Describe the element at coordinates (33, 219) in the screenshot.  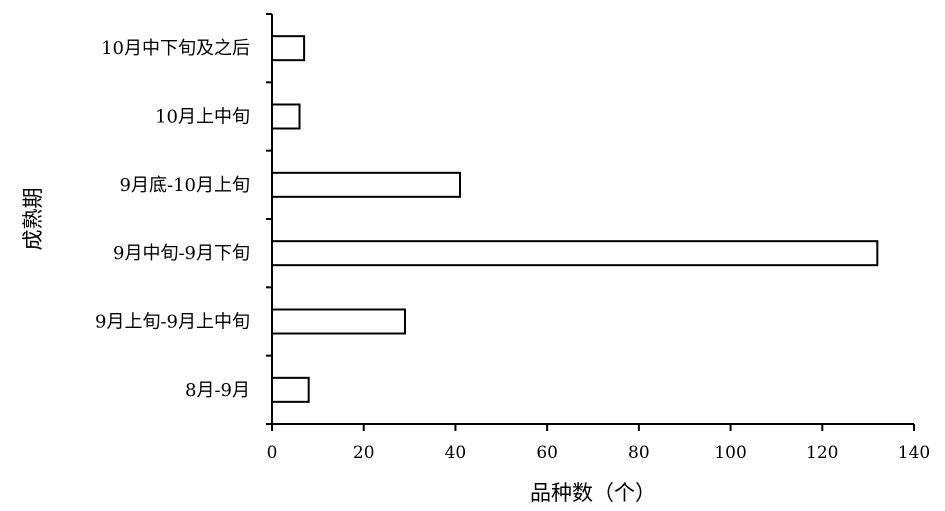
I see `y-axis-title: 成熟期` at that location.